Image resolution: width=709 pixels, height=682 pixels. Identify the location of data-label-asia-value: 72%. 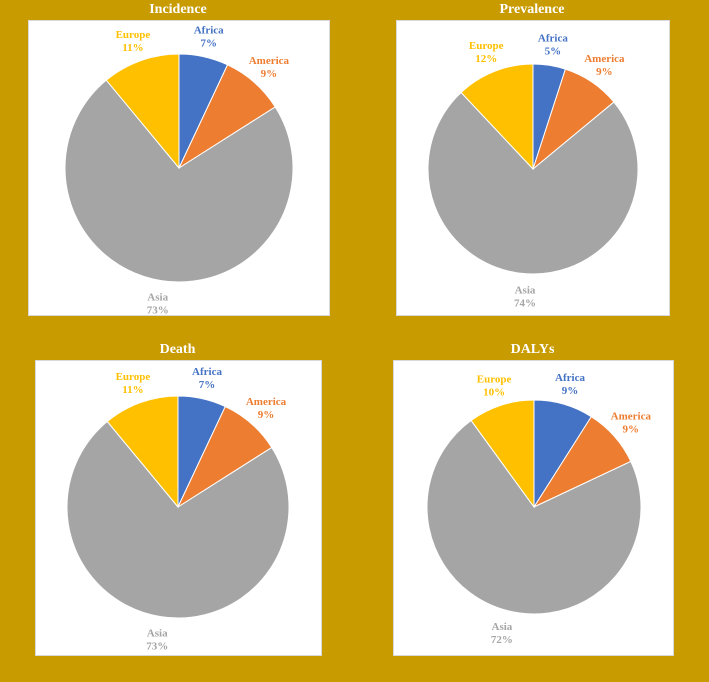
(502, 640).